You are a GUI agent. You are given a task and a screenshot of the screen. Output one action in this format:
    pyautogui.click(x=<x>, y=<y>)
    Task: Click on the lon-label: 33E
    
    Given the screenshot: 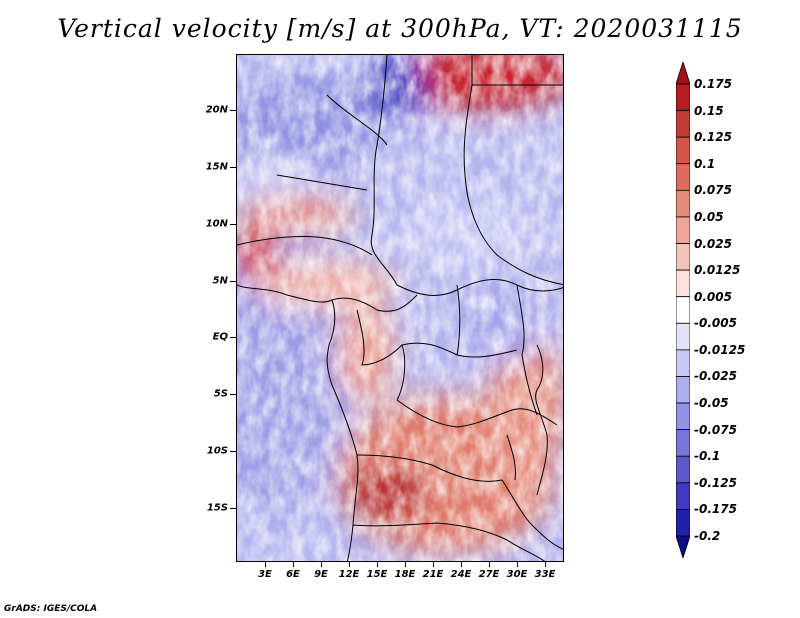 What is the action you would take?
    pyautogui.click(x=545, y=574)
    